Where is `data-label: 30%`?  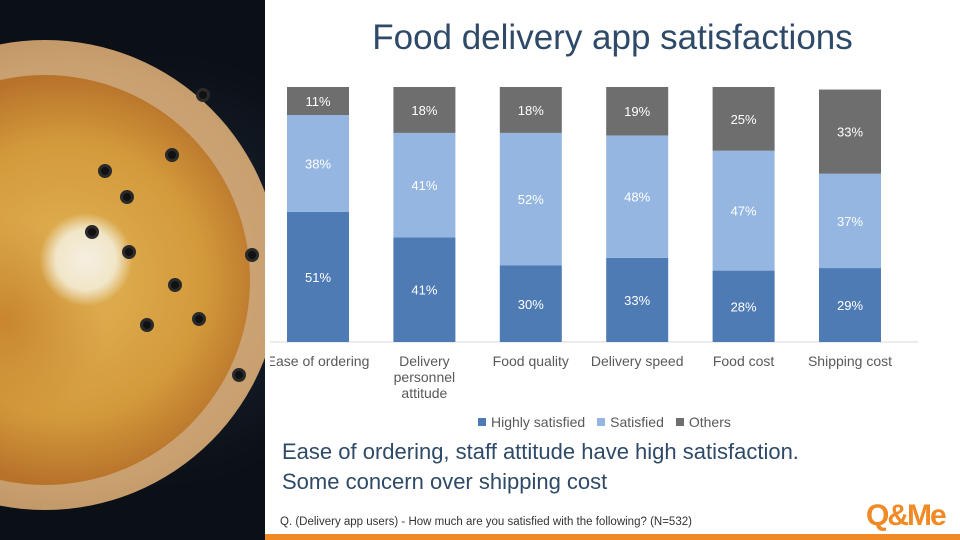 data-label: 30% is located at coordinates (531, 304).